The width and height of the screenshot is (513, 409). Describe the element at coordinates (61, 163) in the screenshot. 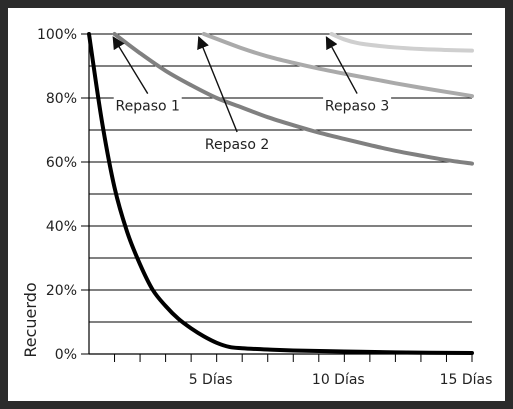

I see `y-tick-label: 60%` at that location.